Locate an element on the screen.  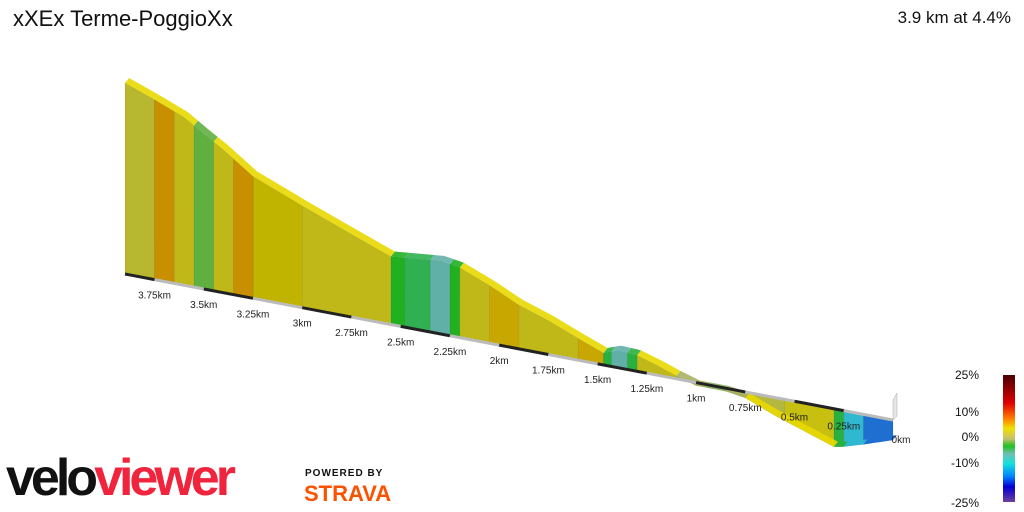
segment-title: xXEx Terme-PoggioXx is located at coordinates (123, 18).